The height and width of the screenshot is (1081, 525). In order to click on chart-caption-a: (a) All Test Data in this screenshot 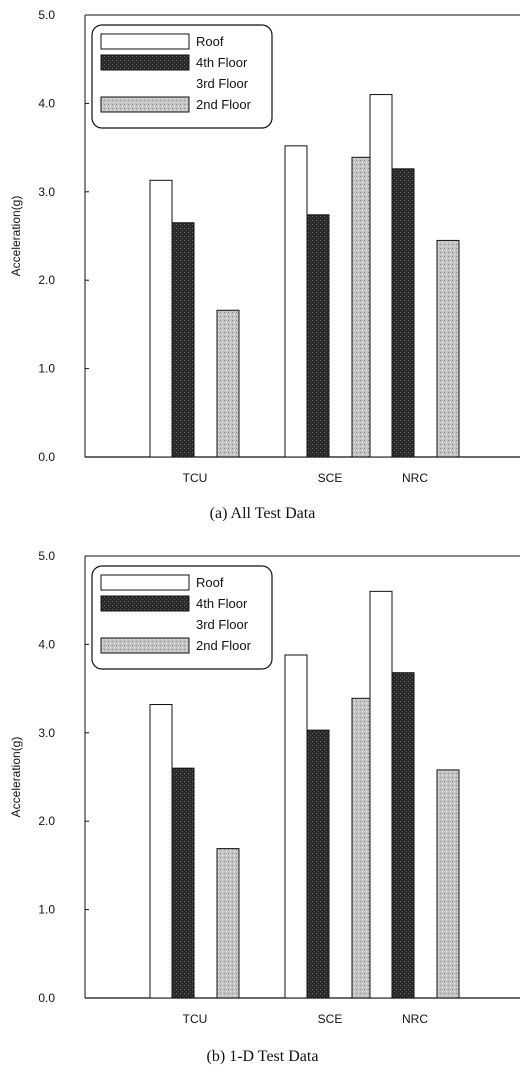, I will do `click(262, 513)`.